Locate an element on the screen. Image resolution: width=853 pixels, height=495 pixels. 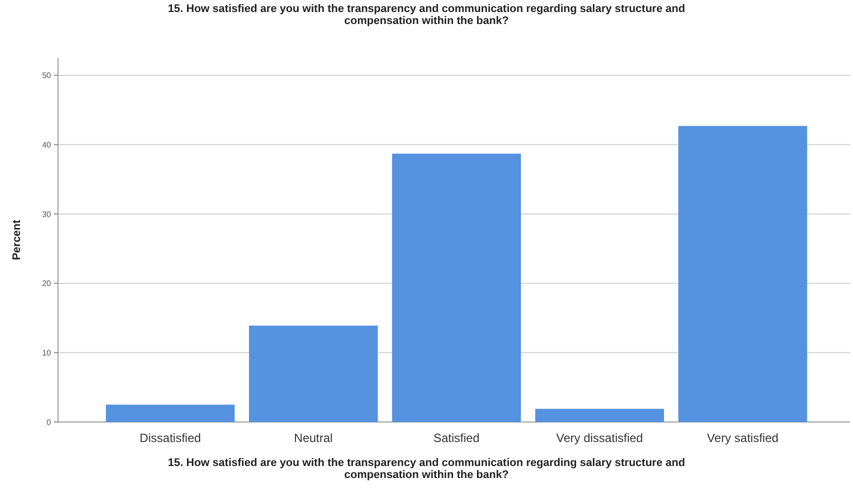
y-axis-title: Percent is located at coordinates (17, 239).